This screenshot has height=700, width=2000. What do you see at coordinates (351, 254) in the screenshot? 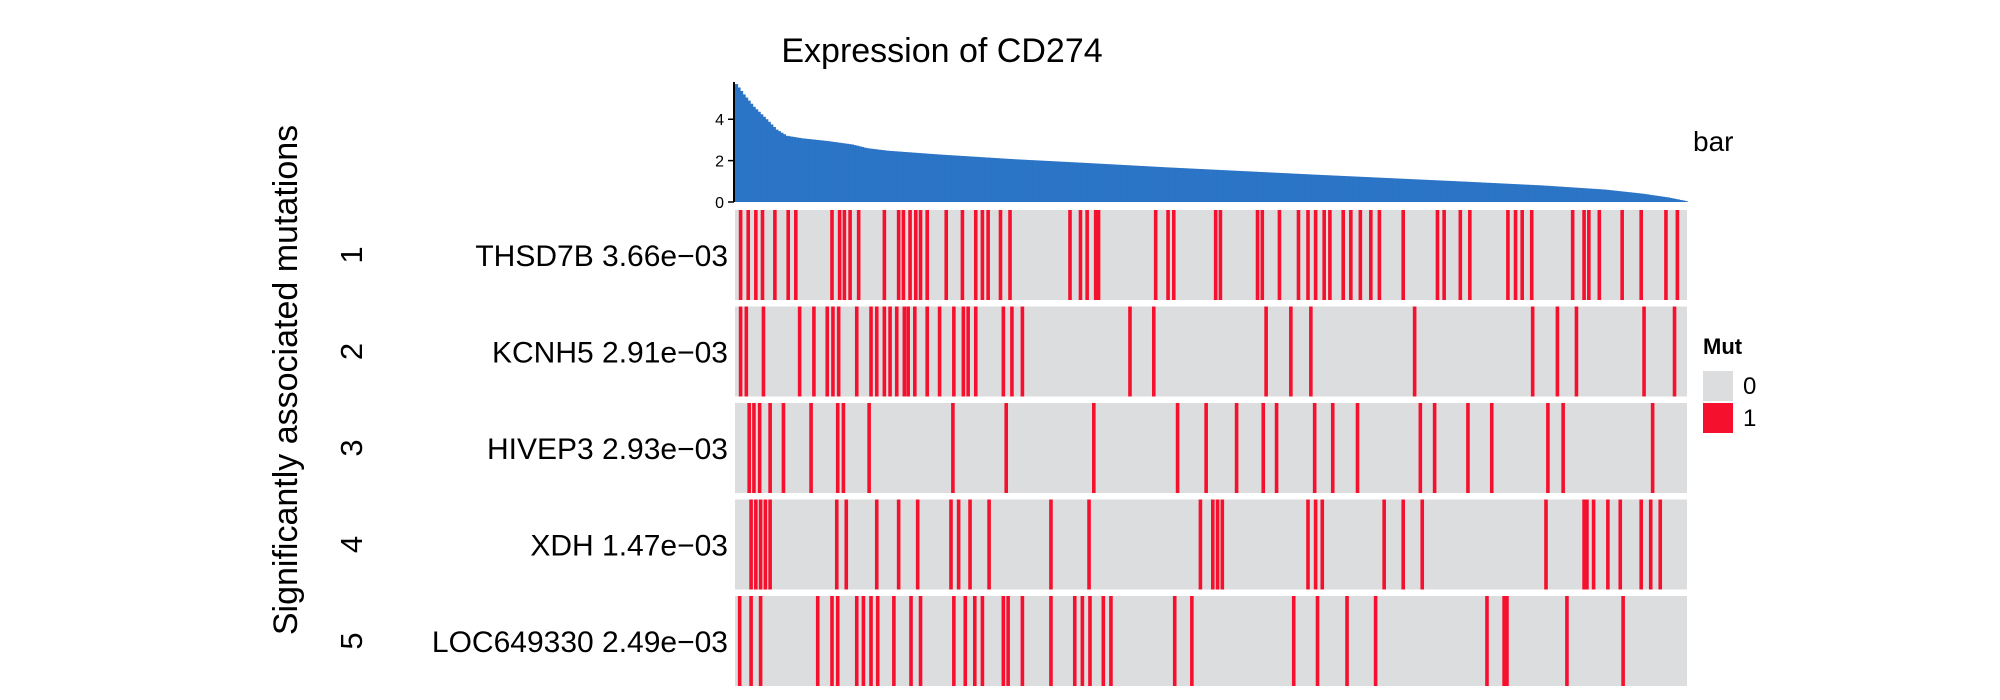
I see `row-index: 1` at bounding box center [351, 254].